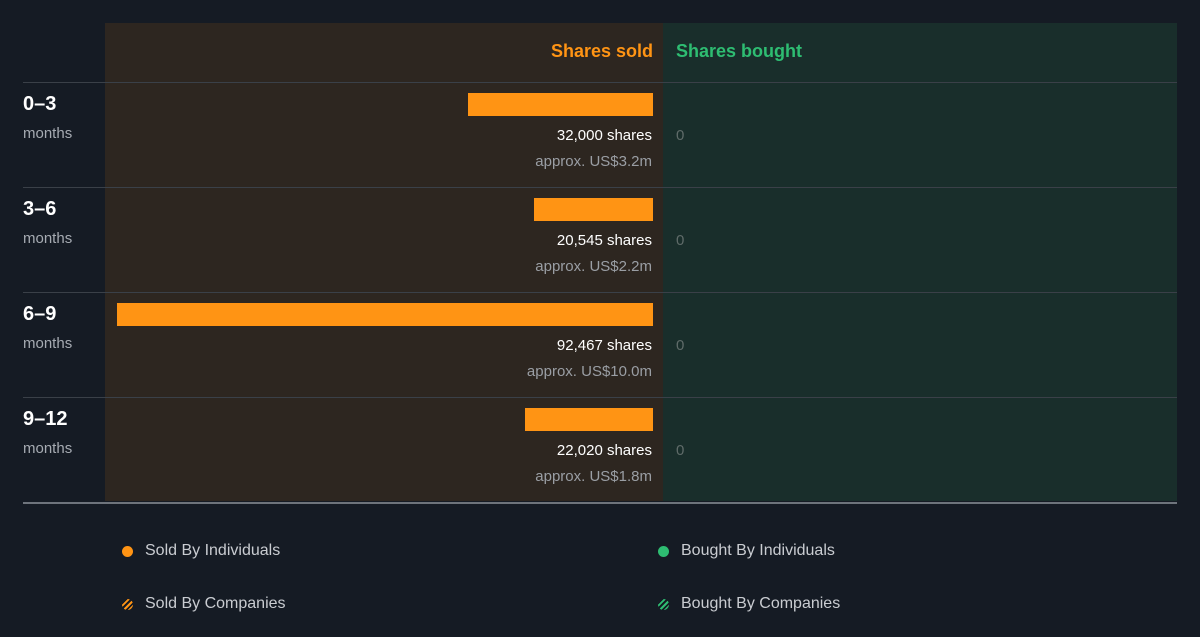 The height and width of the screenshot is (637, 1200). Describe the element at coordinates (758, 550) in the screenshot. I see `legend-label: Bought By Individuals` at that location.